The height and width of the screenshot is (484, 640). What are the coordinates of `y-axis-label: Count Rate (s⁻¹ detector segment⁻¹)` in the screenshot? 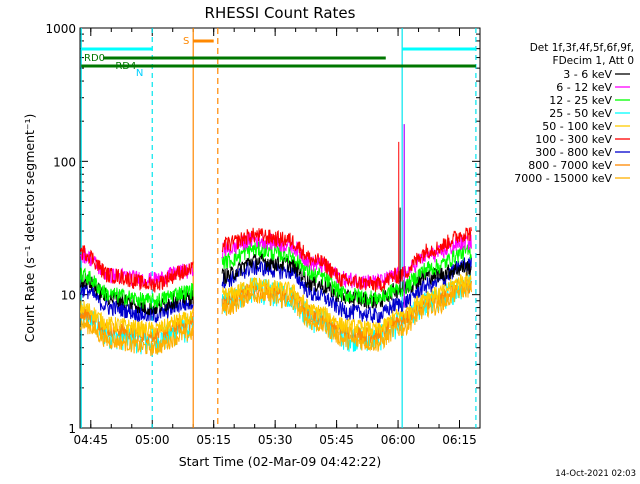 It's located at (29, 228).